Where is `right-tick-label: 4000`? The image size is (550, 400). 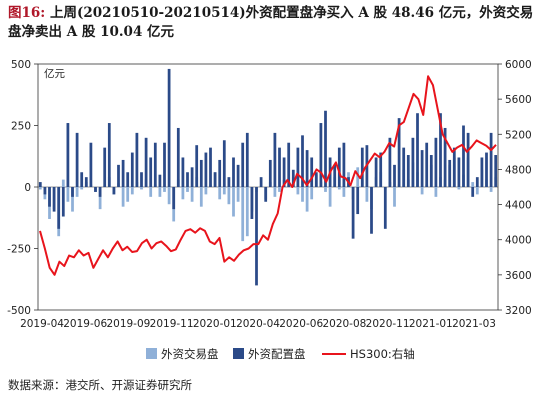 right-tick-label: 4000 is located at coordinates (518, 241).